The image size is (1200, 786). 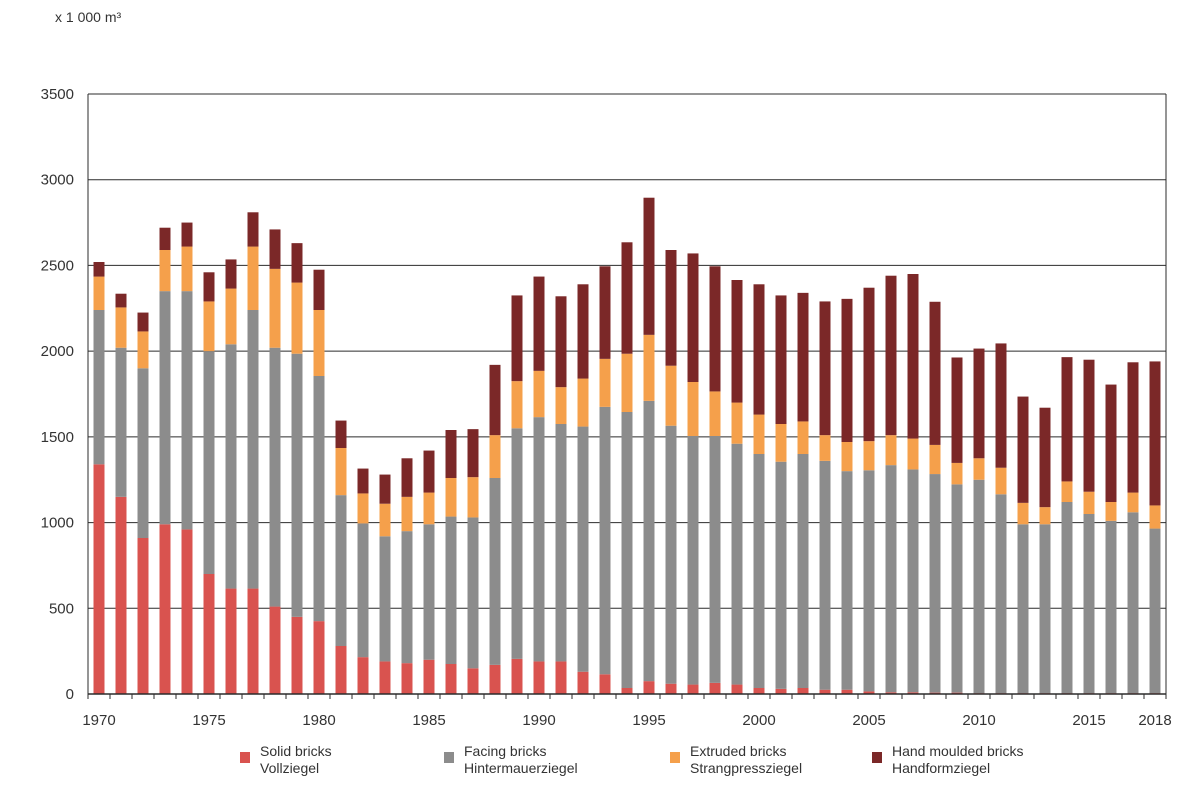 What do you see at coordinates (517, 676) in the screenshot?
I see `bar-segment-1-1989` at bounding box center [517, 676].